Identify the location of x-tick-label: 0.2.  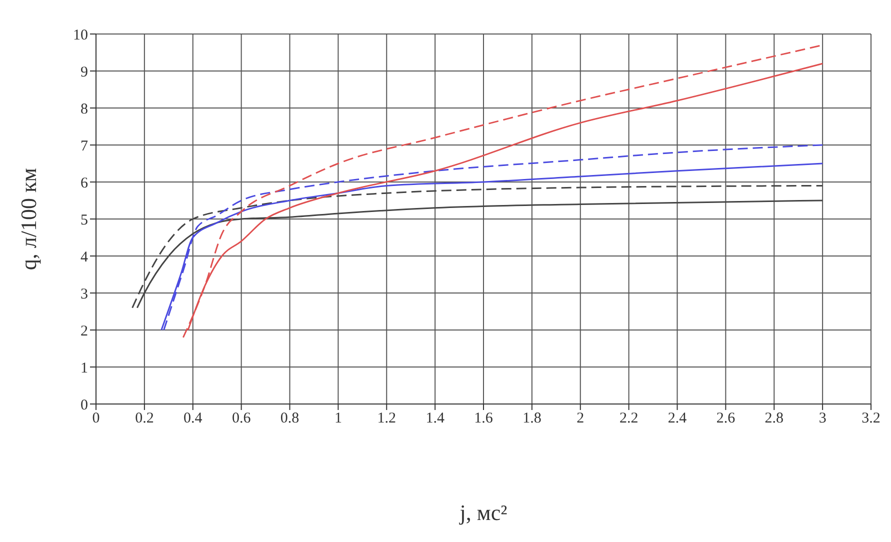
(144, 418).